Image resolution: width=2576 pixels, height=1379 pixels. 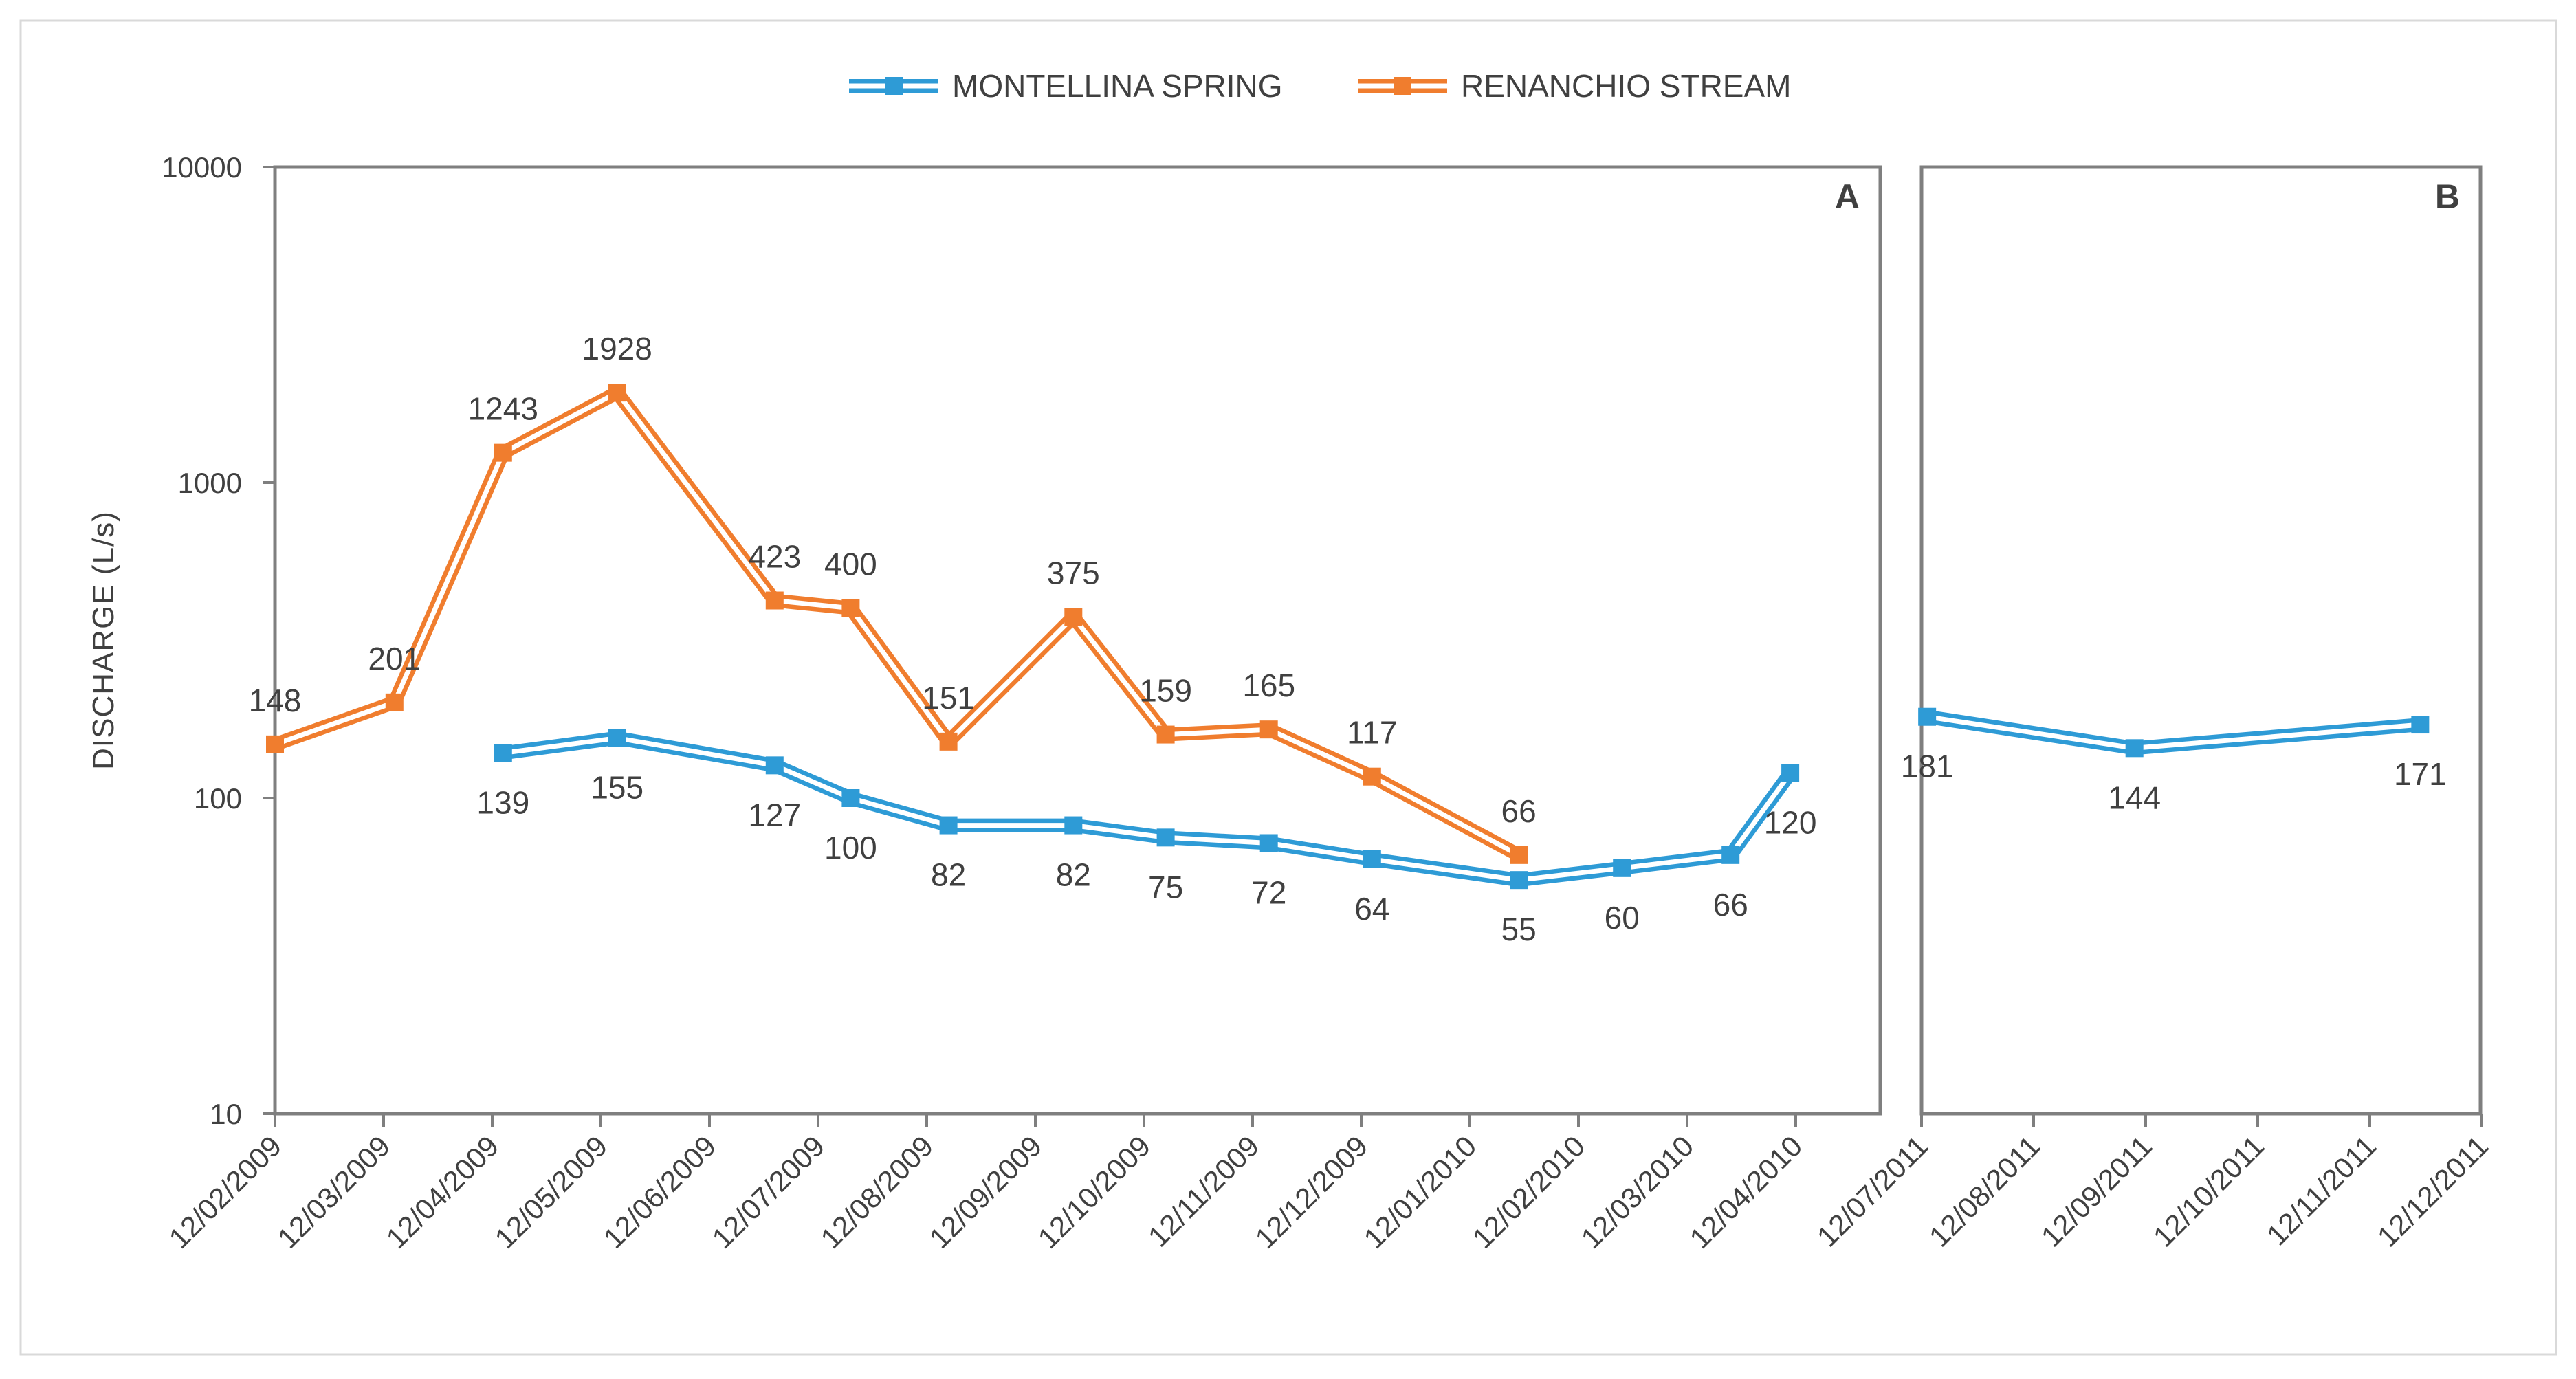 I want to click on data-label: 127, so click(x=774, y=814).